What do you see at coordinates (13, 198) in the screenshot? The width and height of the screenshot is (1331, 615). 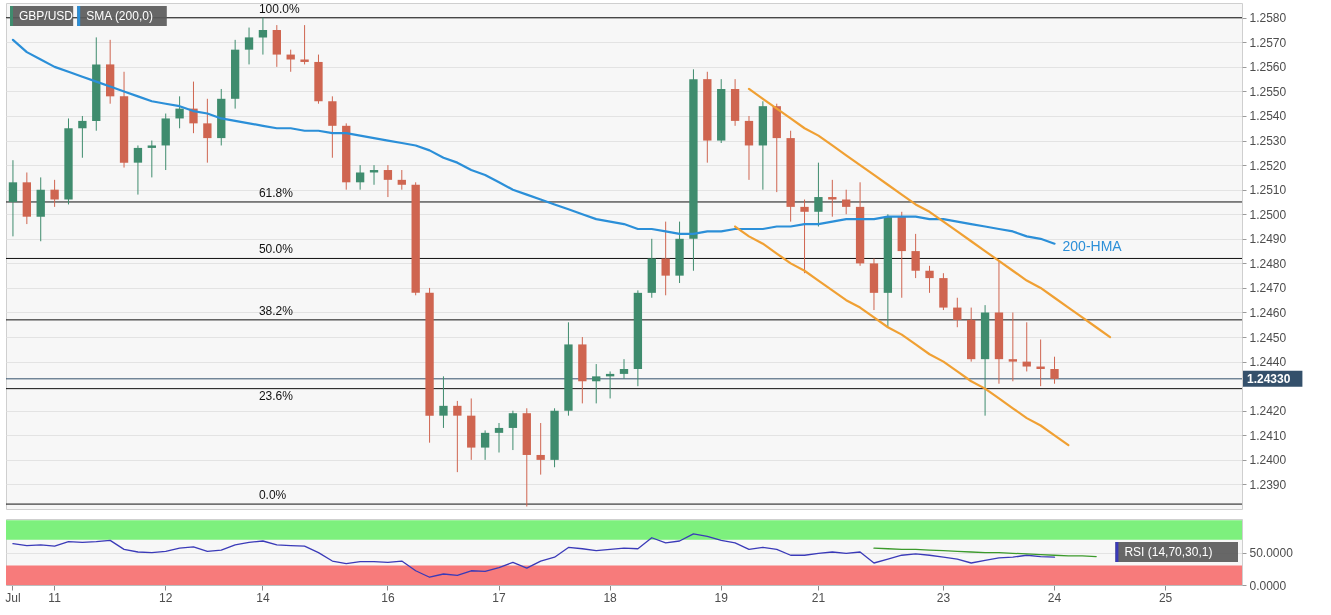 I see `candlestick` at bounding box center [13, 198].